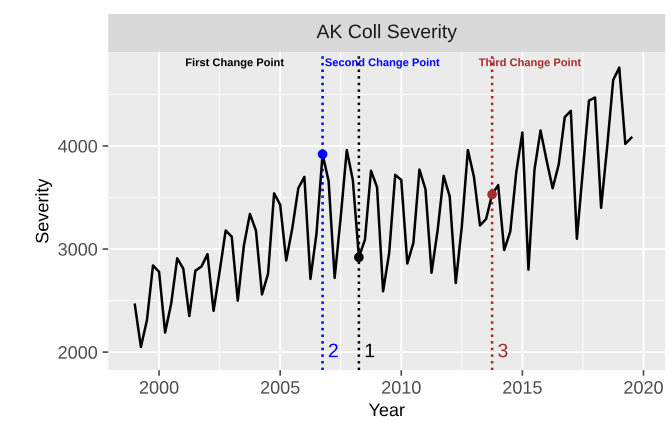  Describe the element at coordinates (522, 387) in the screenshot. I see `x-tick-label: 2015` at that location.